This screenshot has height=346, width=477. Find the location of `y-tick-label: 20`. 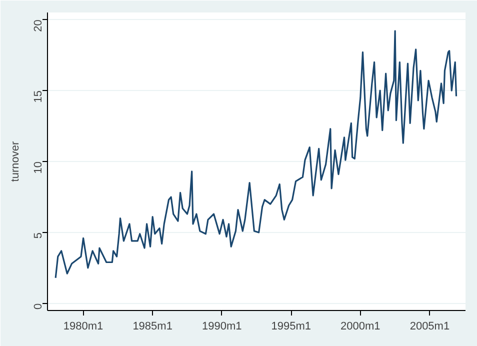

y-tick-label: 20 is located at coordinates (38, 26).